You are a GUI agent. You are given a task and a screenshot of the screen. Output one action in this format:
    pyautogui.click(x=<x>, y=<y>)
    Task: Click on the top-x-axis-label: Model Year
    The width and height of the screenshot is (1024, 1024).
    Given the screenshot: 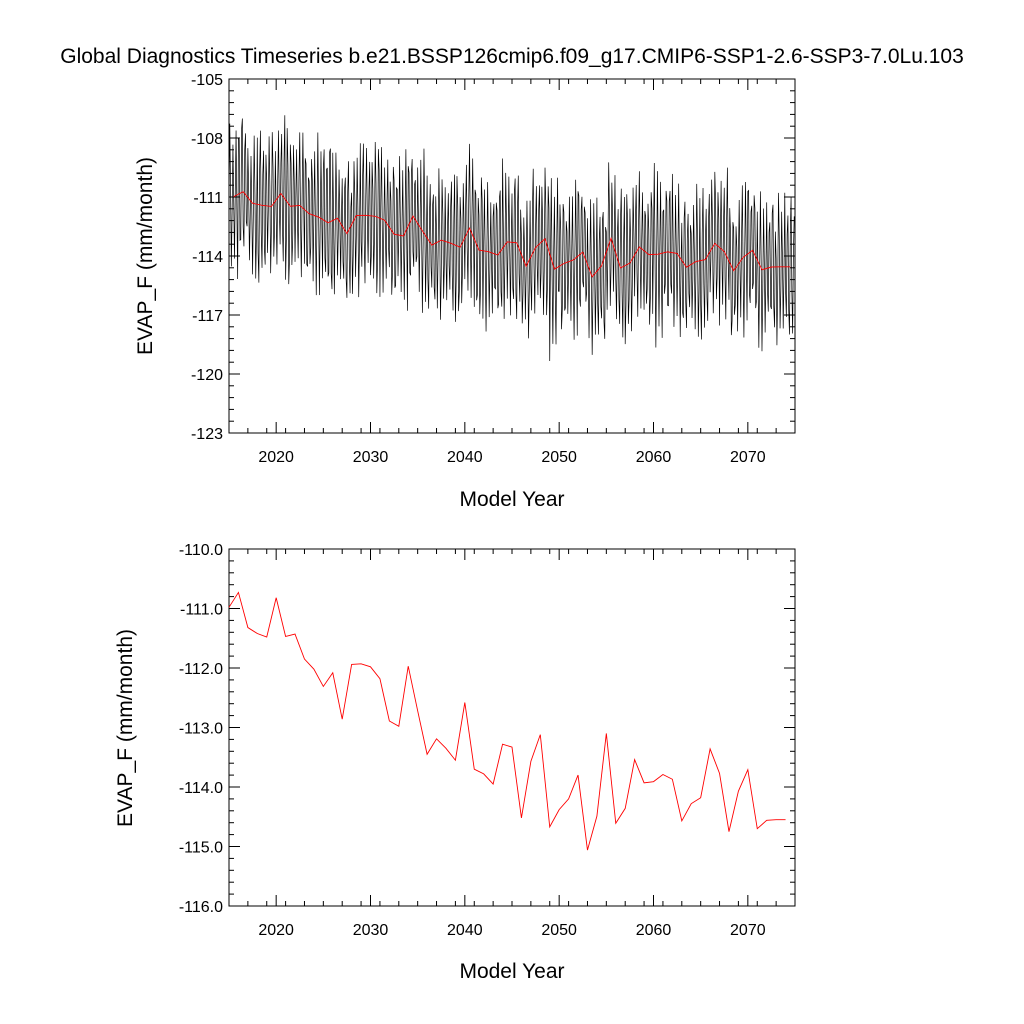 What is the action you would take?
    pyautogui.click(x=511, y=499)
    